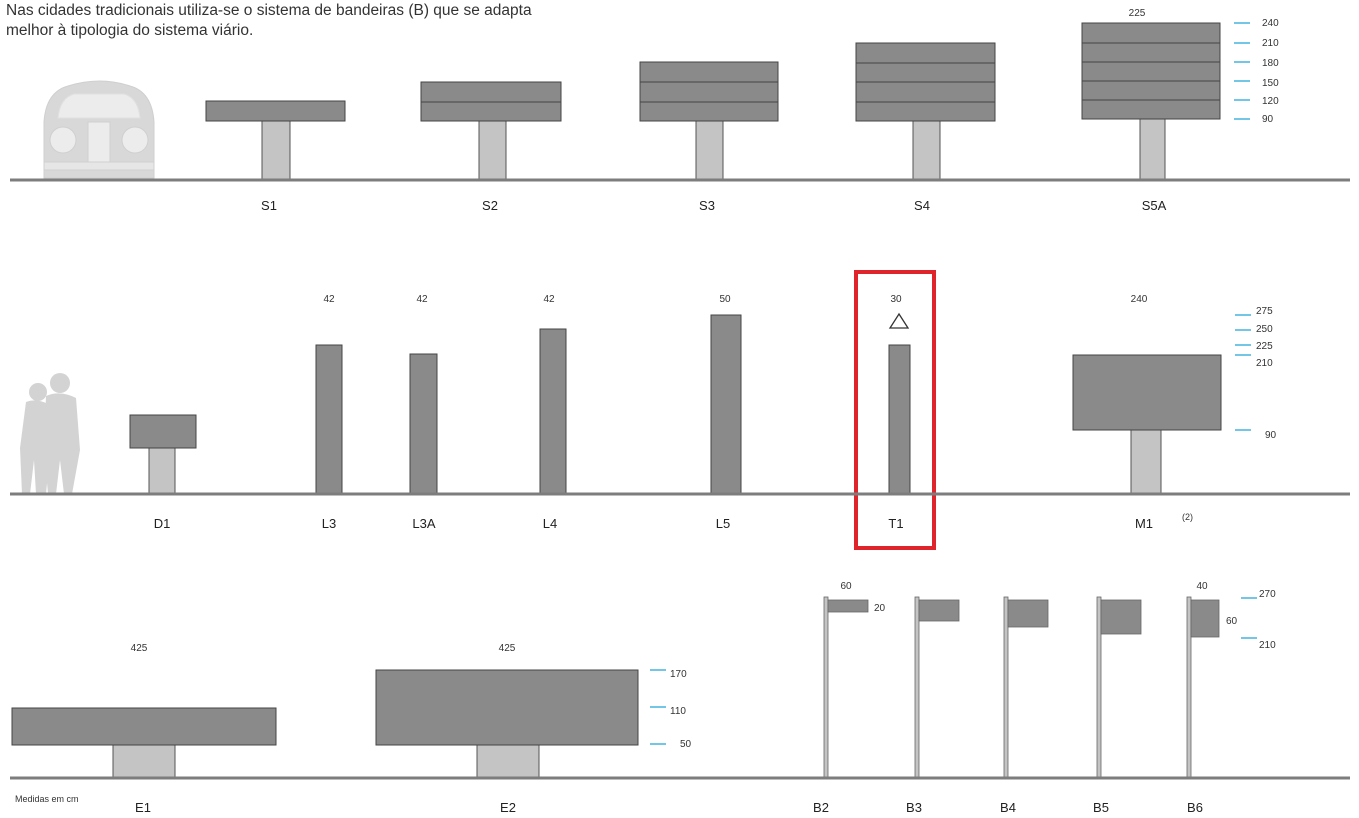  What do you see at coordinates (508, 807) in the screenshot?
I see `label-e2: E2` at bounding box center [508, 807].